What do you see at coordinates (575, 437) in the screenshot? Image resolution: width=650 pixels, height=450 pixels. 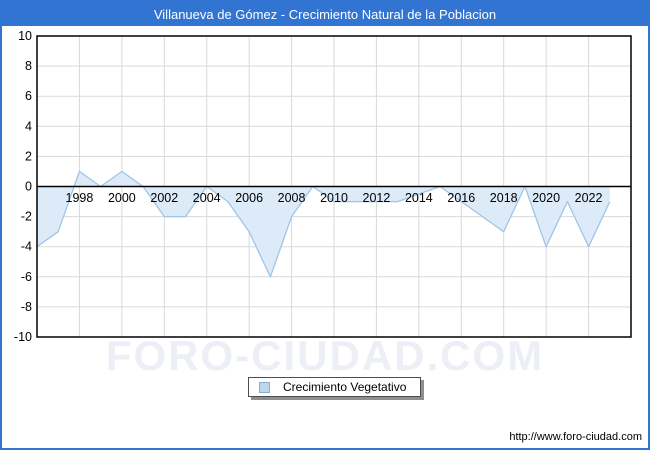 I see `site-url: http://www.foro-ciudad.com` at bounding box center [575, 437].